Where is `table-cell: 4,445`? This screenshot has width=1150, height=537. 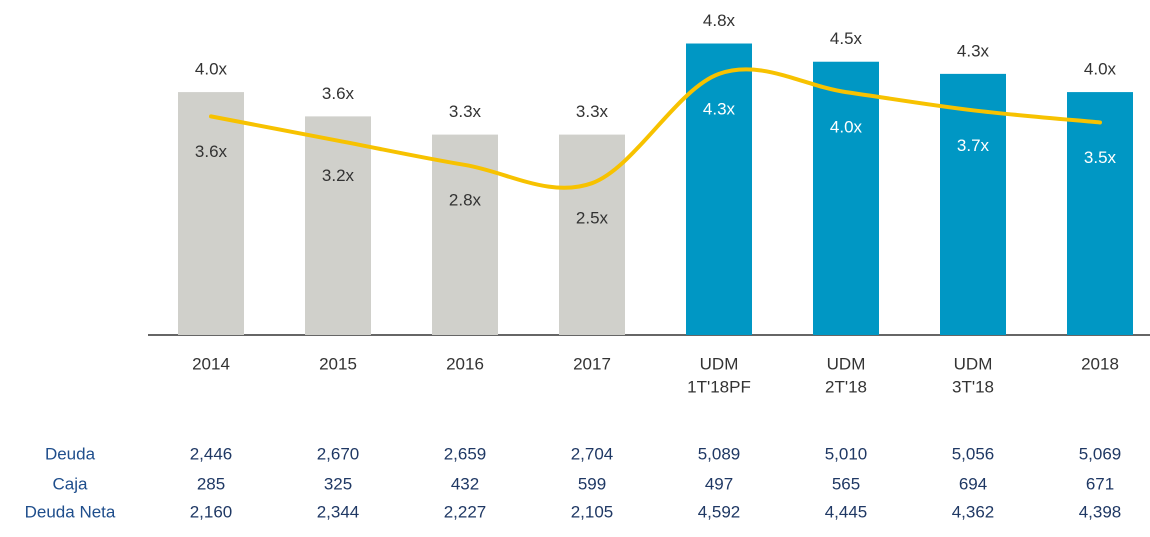
table-cell: 4,445 is located at coordinates (846, 511).